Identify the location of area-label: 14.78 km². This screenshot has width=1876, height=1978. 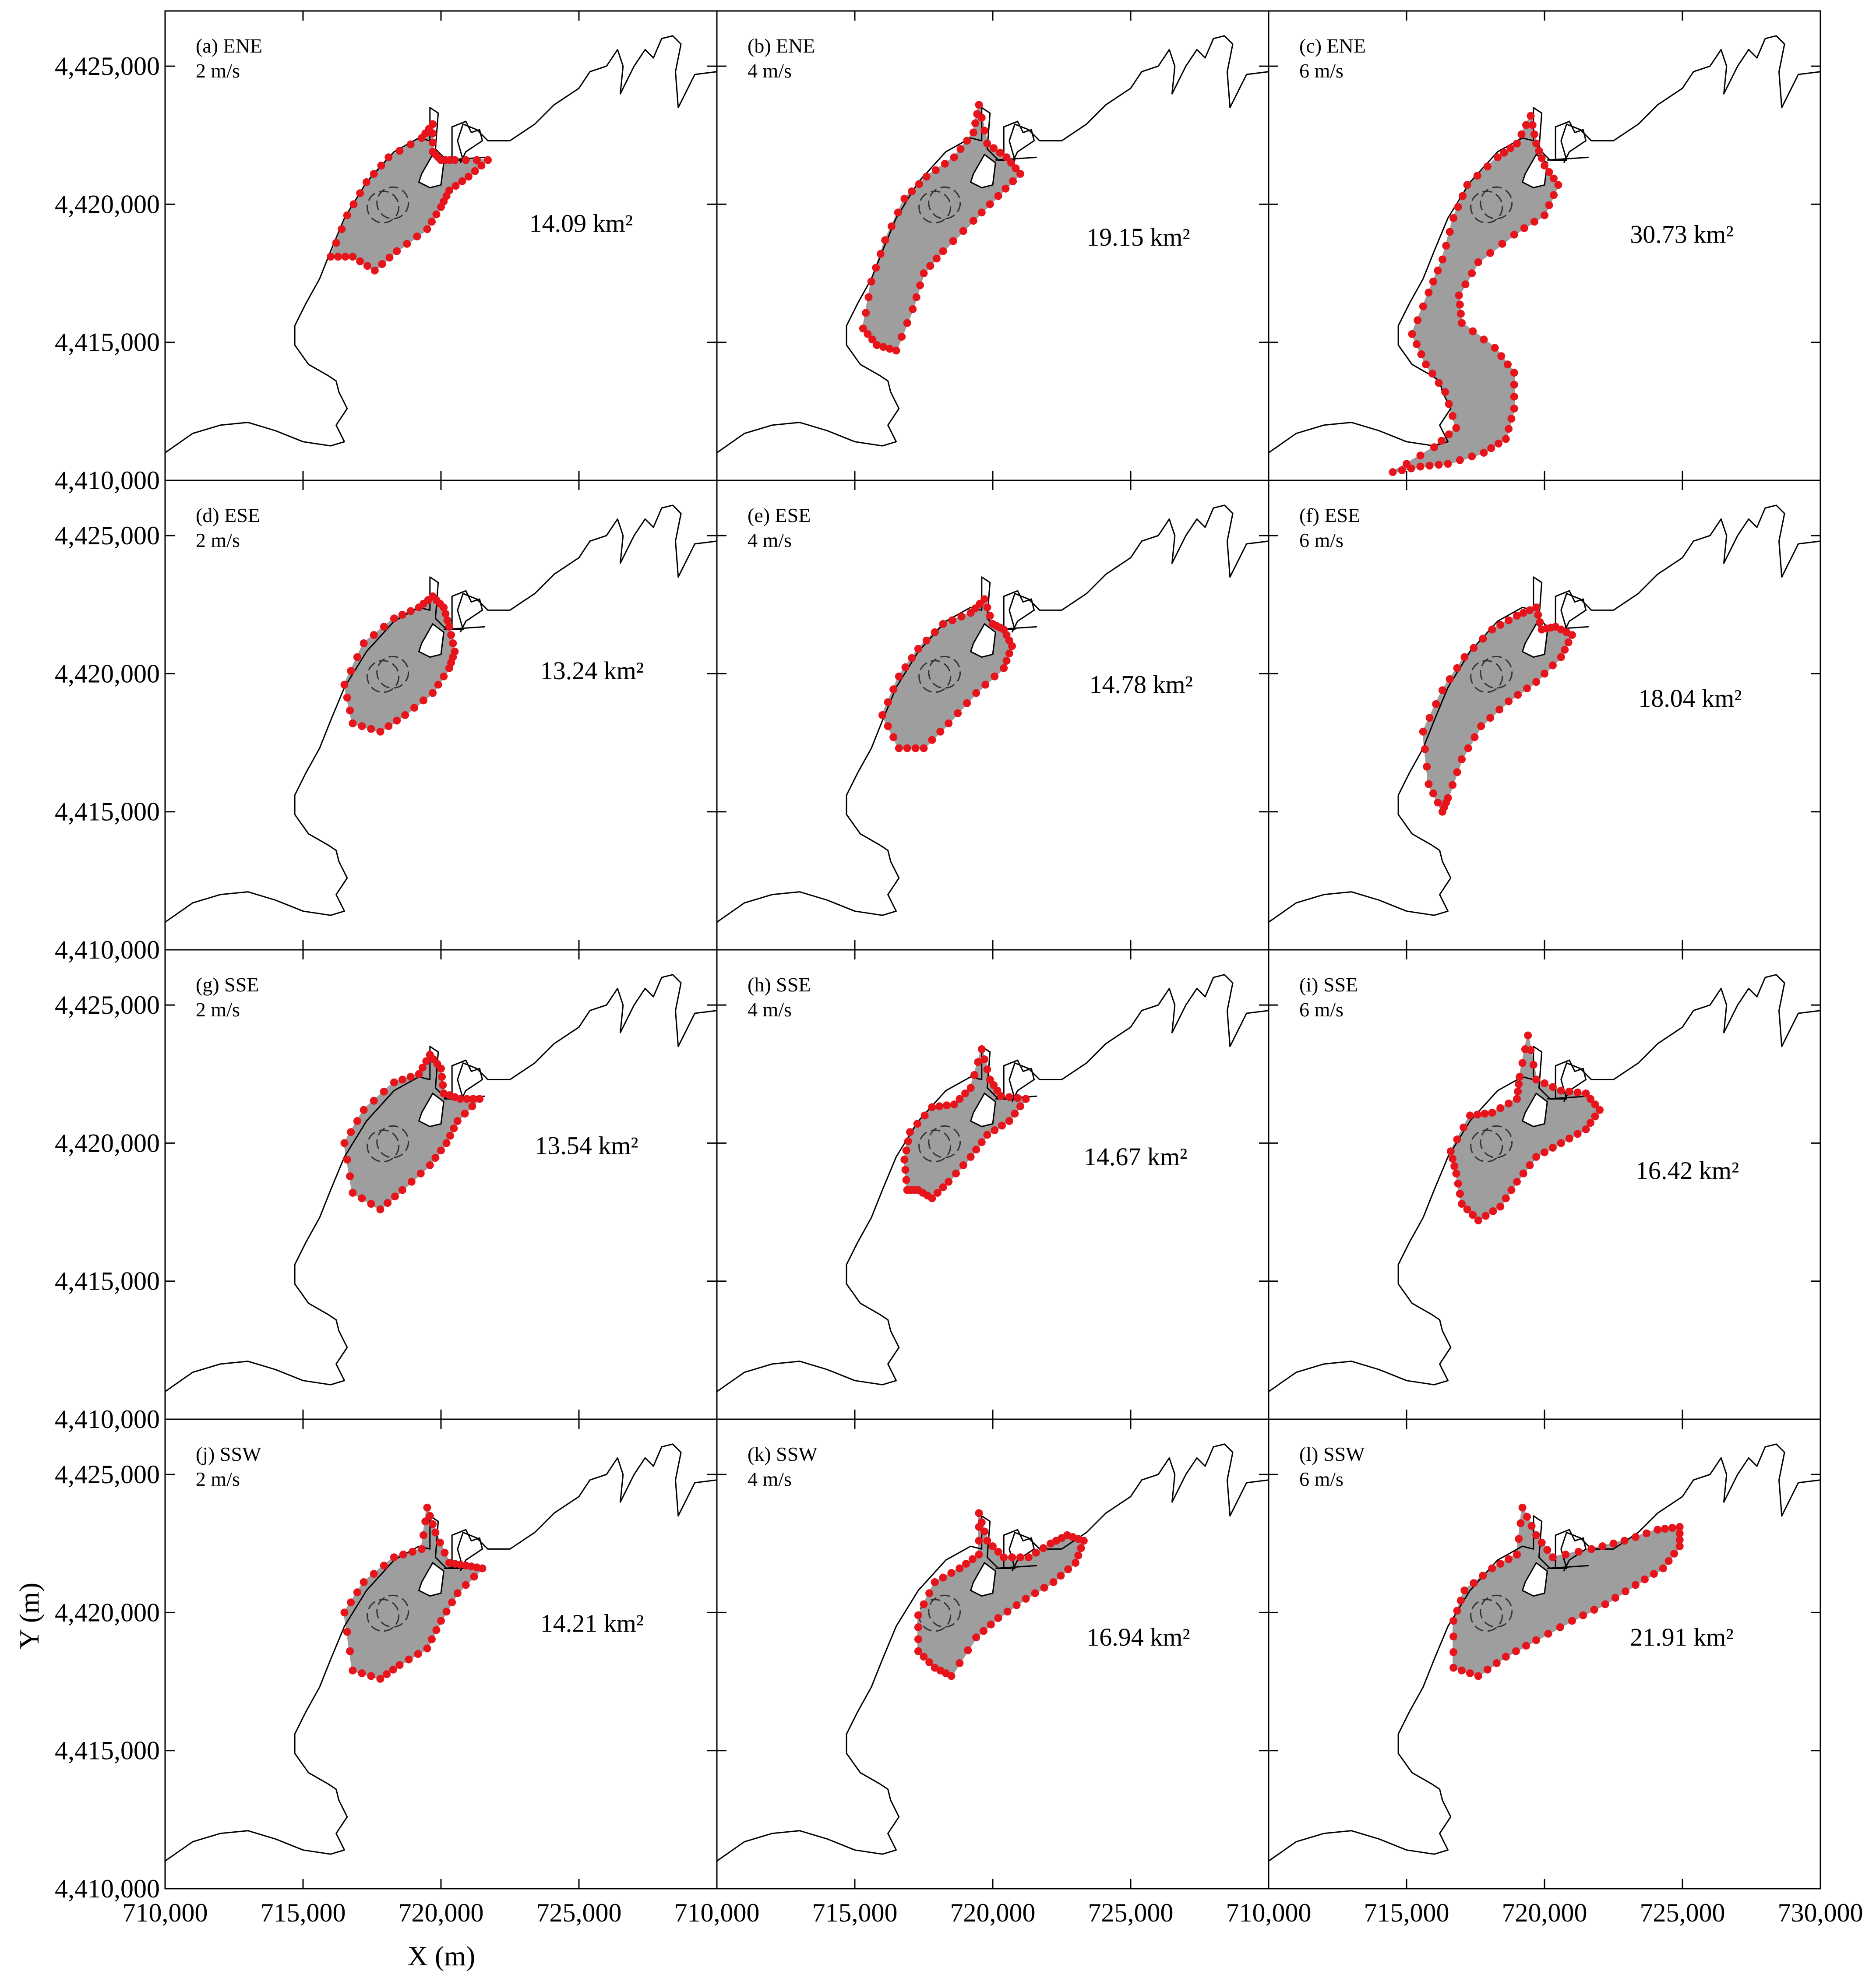
(1141, 684).